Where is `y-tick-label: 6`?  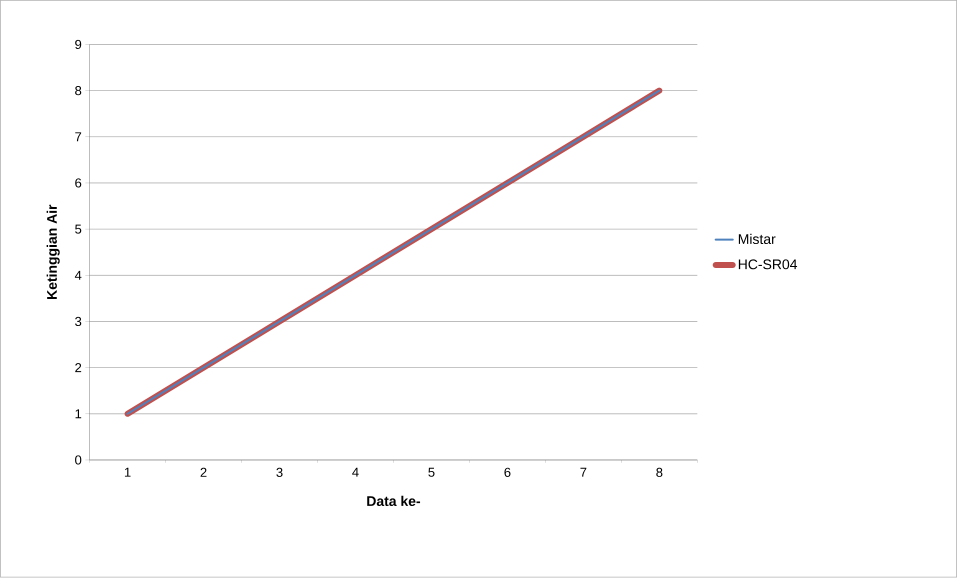
y-tick-label: 6 is located at coordinates (78, 183).